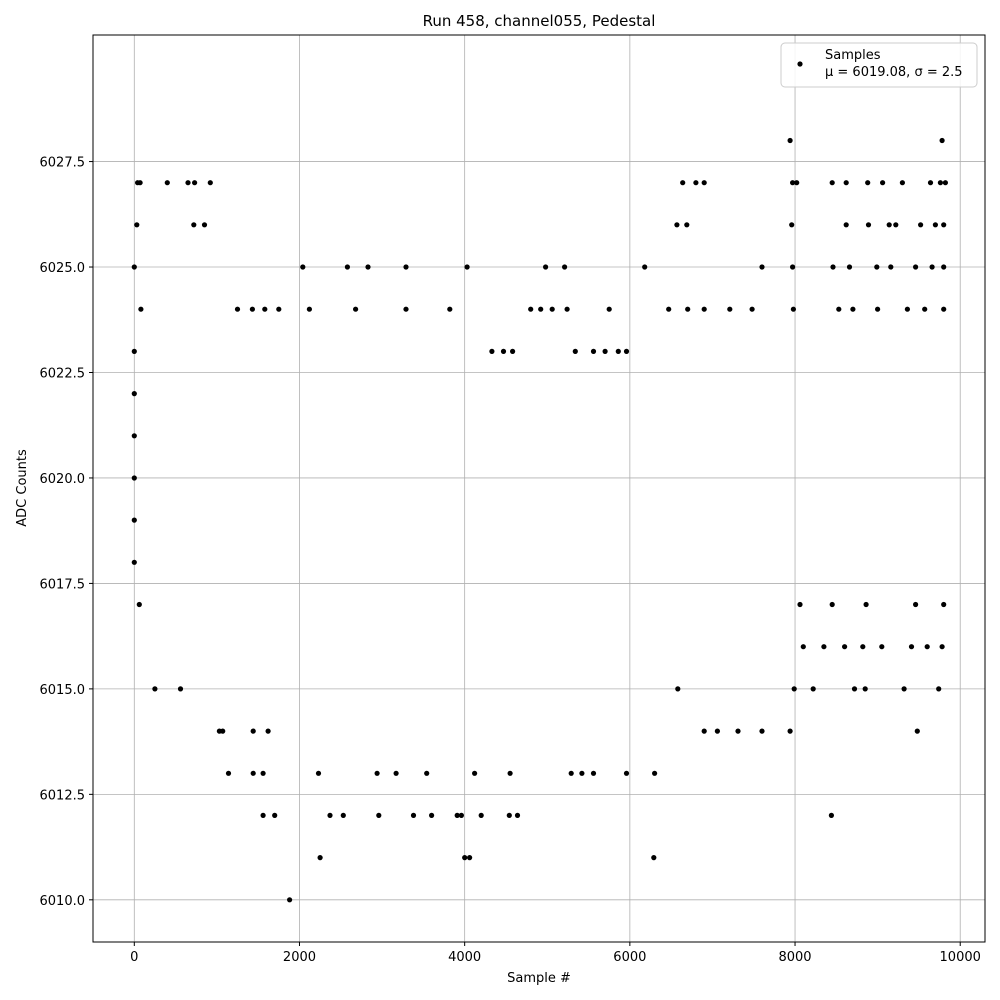 The height and width of the screenshot is (1000, 1000). Describe the element at coordinates (63, 690) in the screenshot. I see `y-tick-label: 6015.0` at that location.